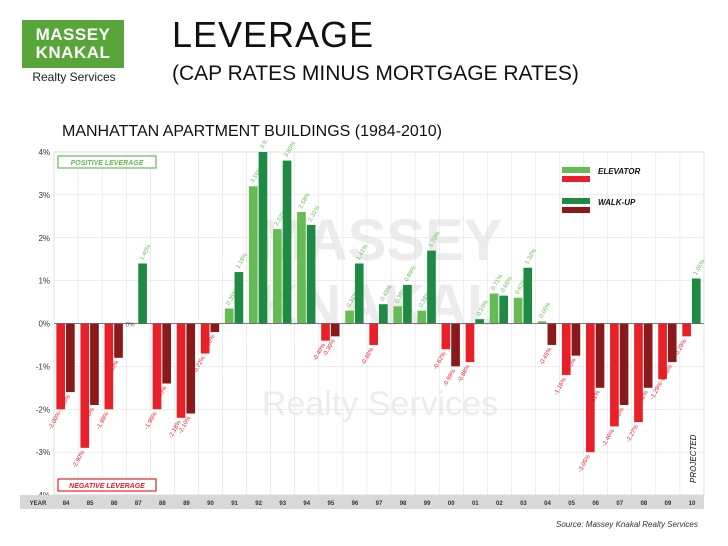 This screenshot has height=546, width=728. Describe the element at coordinates (114, 504) in the screenshot. I see `x-tick-label: 86` at that location.